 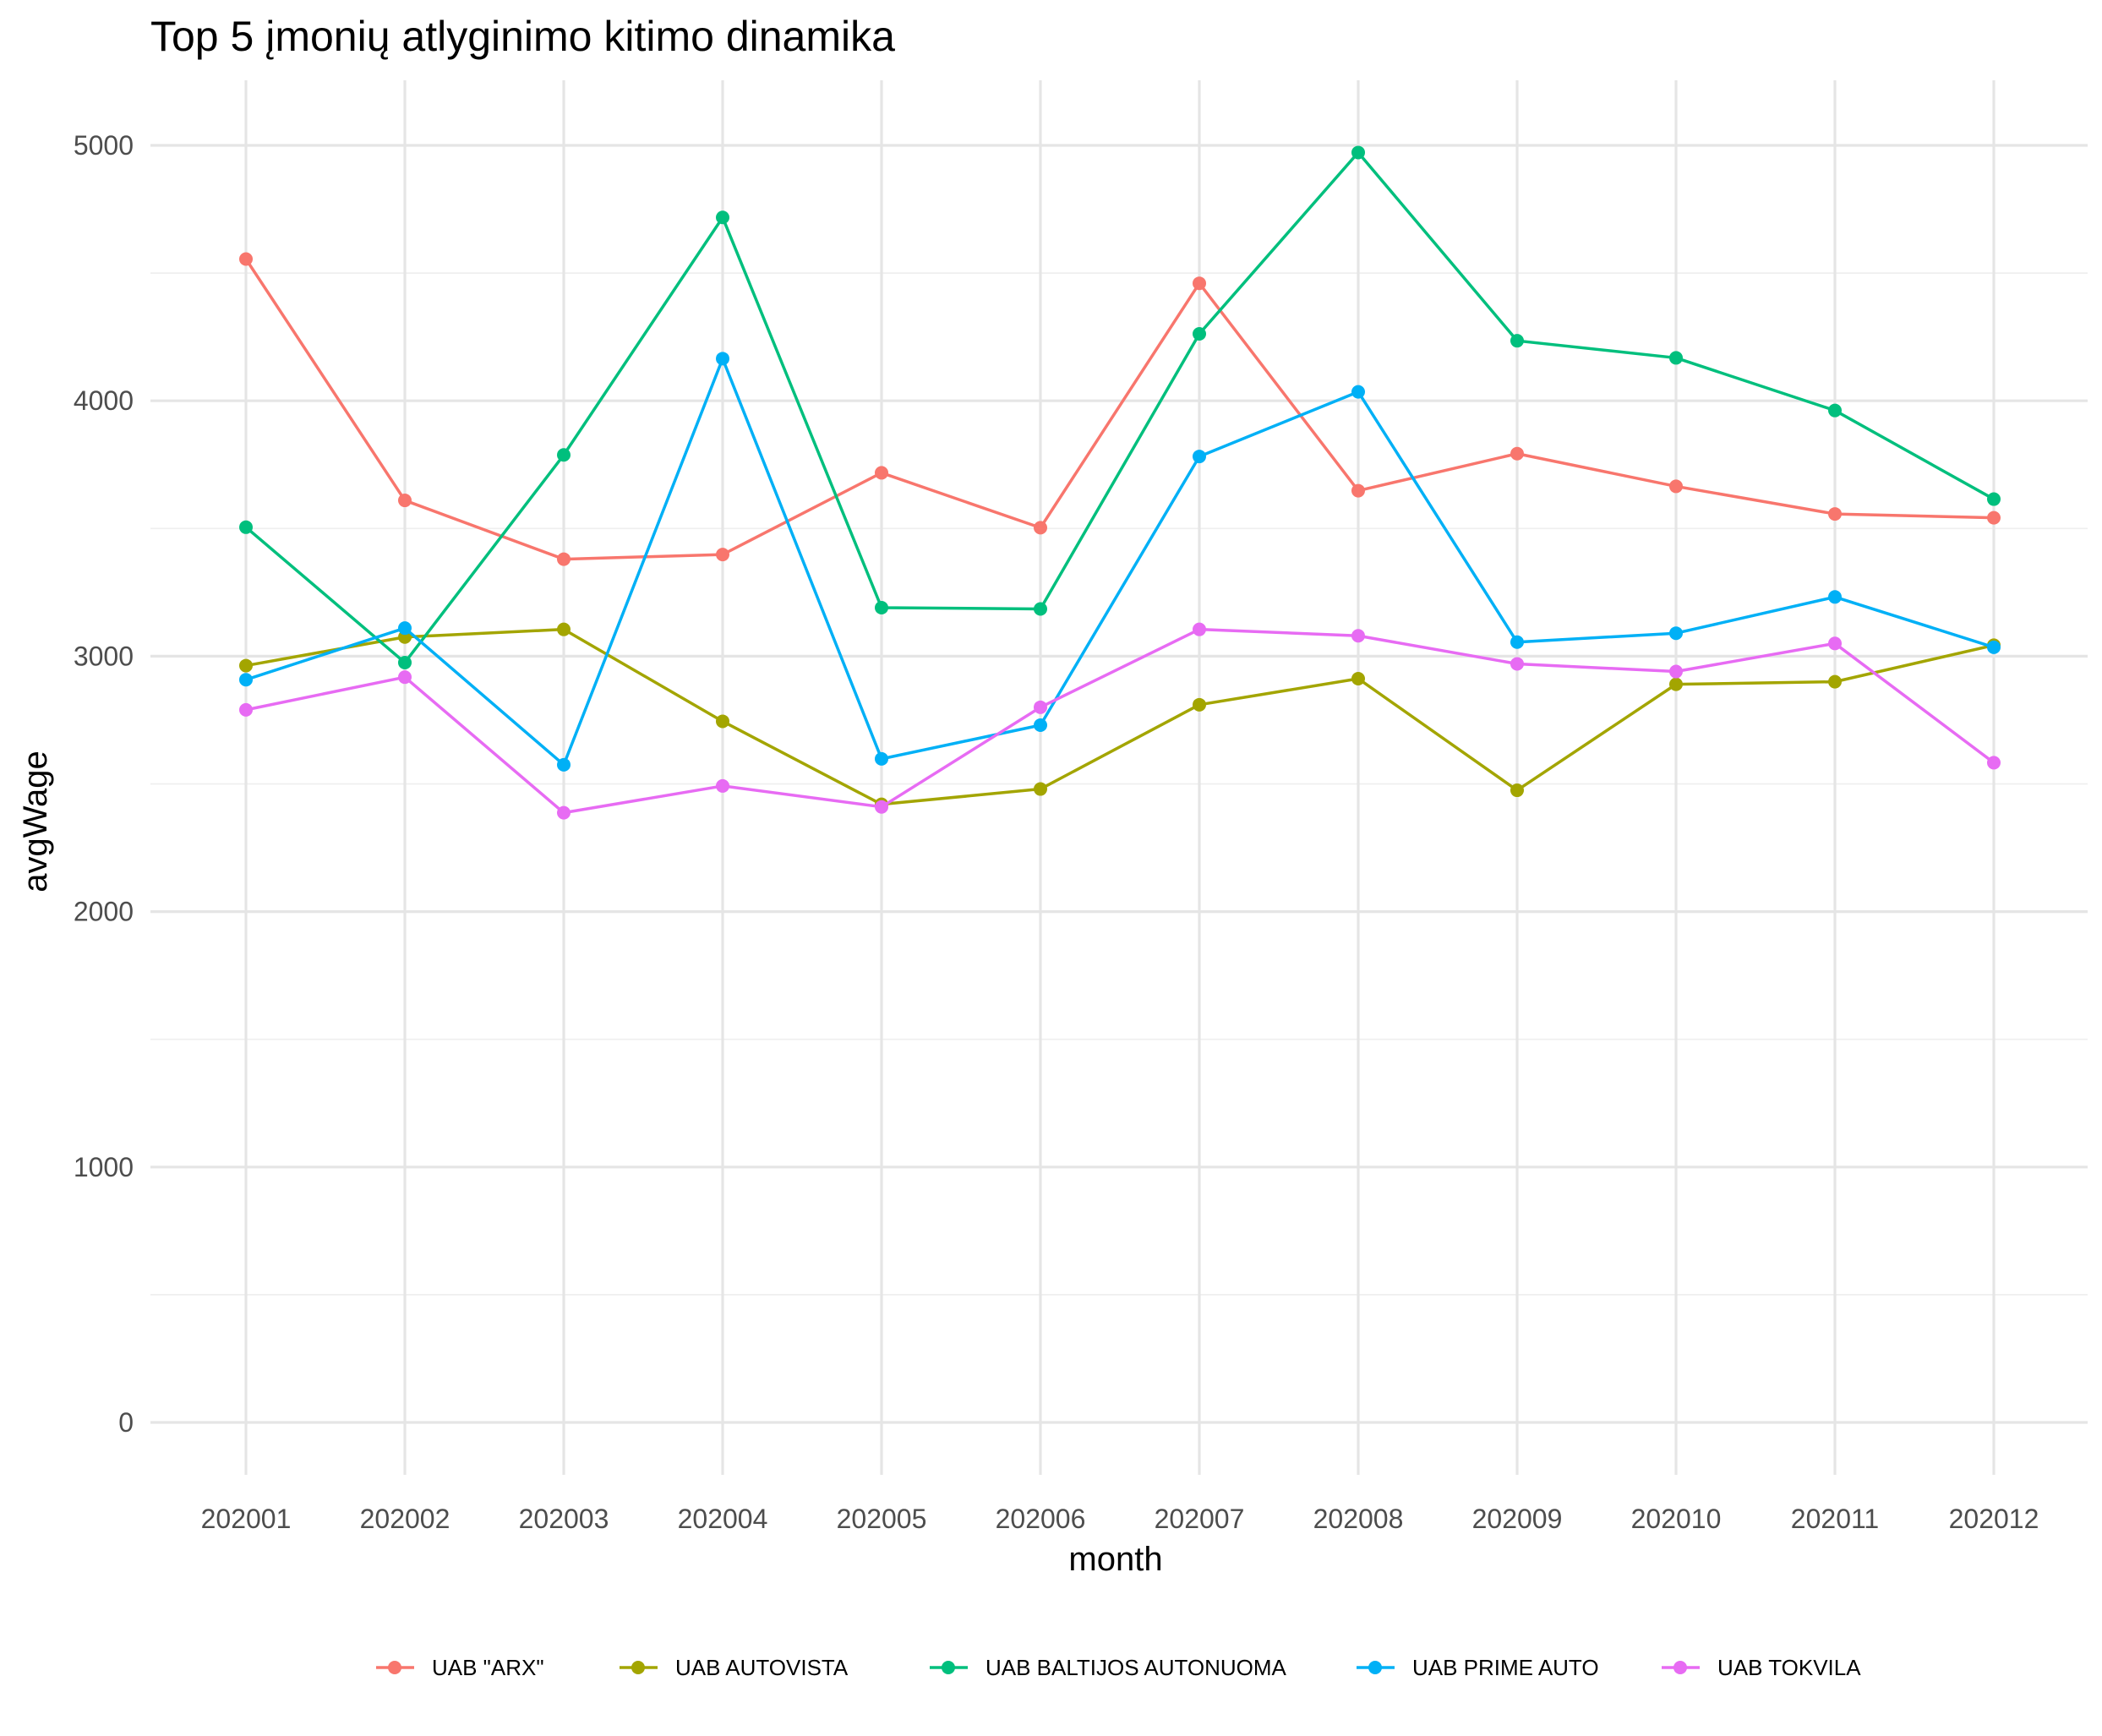 I want to click on legend-item: UAB BALTIJOS AUTONUOMA, so click(x=1108, y=1667).